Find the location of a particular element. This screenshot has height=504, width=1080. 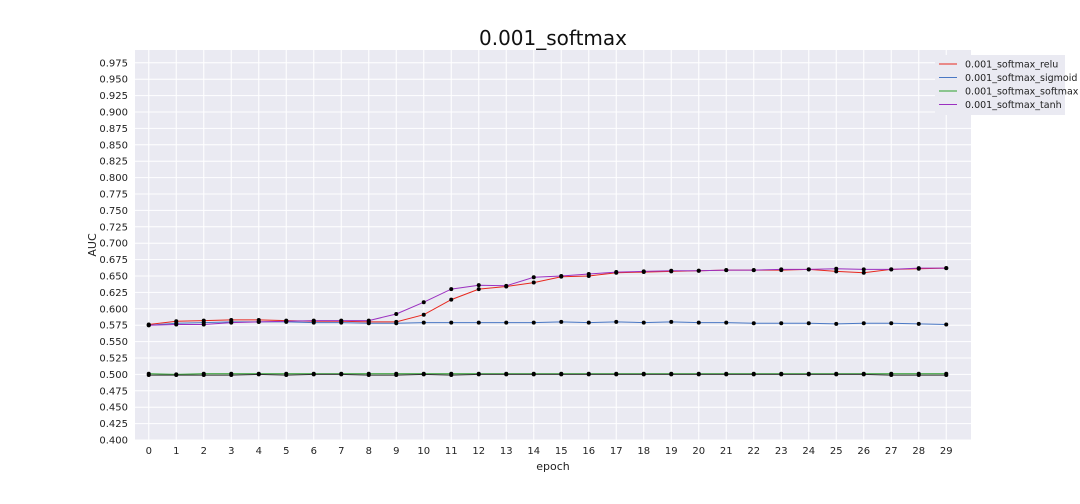

y-tick-label: 0.775 is located at coordinates (113, 194).